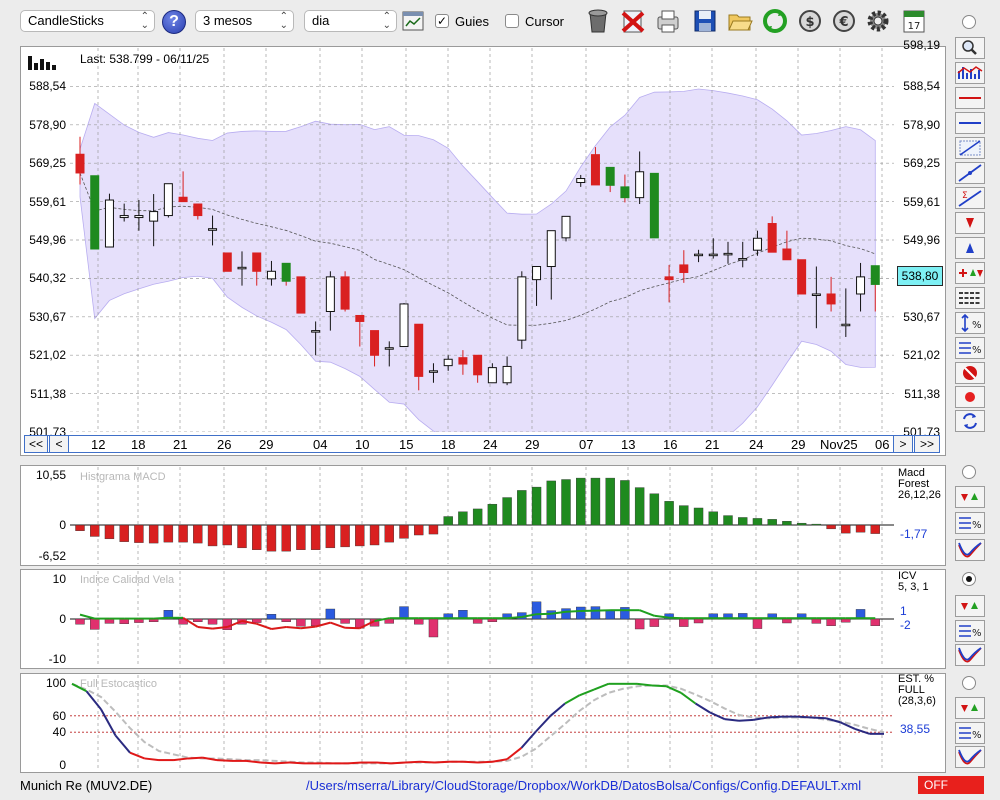 The width and height of the screenshot is (1000, 800). What do you see at coordinates (970, 123) in the screenshot?
I see `blue-line-button` at bounding box center [970, 123].